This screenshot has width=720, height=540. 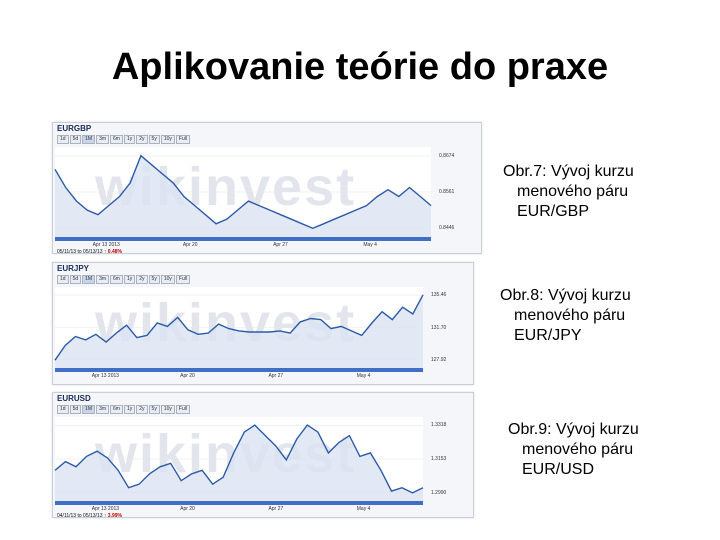 I want to click on slide-title: Aplikovanie teórie do praxe, so click(x=360, y=67).